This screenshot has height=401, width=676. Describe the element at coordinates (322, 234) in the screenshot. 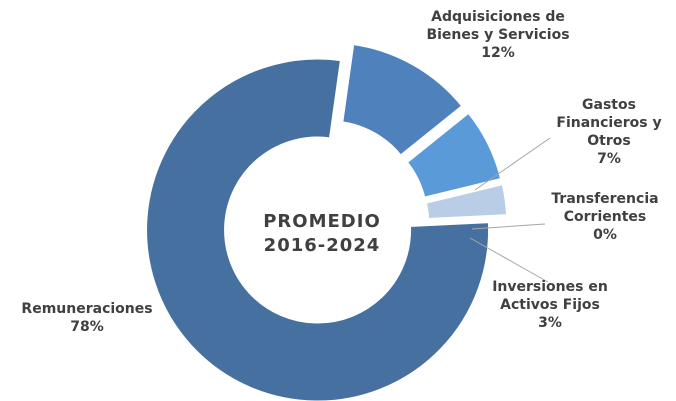

I see `center-label: PROMEDIO 2016-2024` at that location.